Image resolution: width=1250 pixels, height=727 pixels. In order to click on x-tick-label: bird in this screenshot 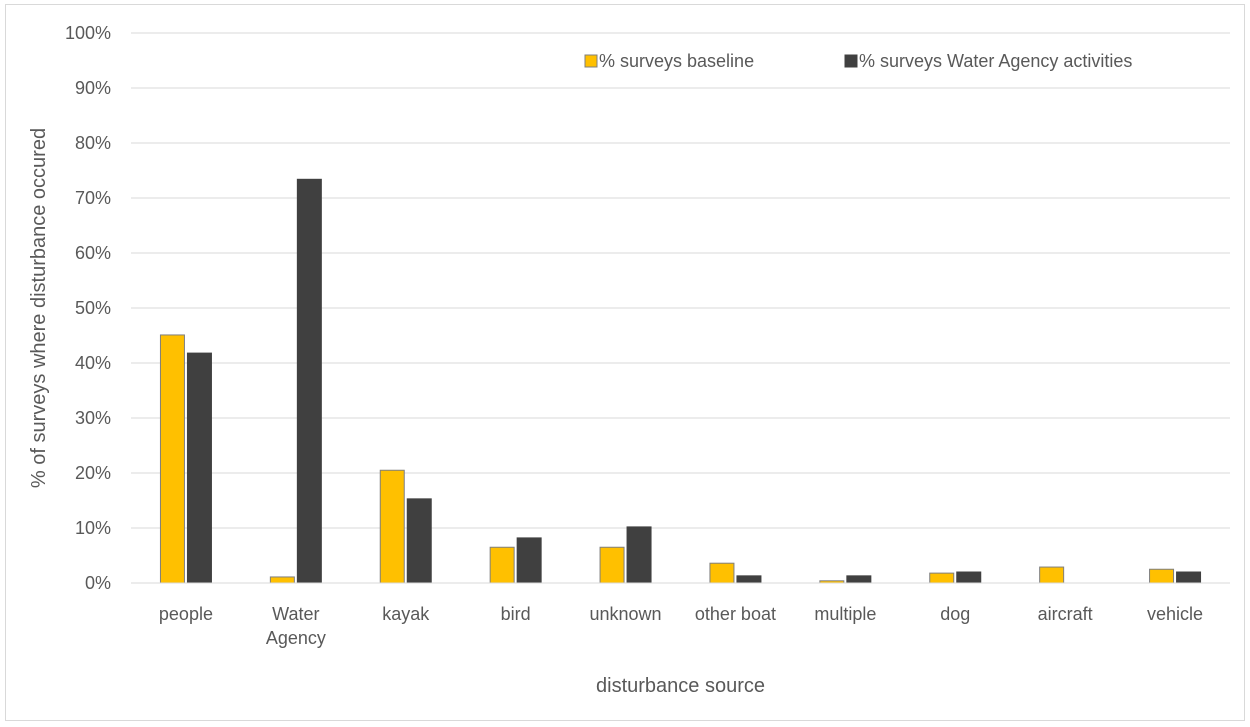, I will do `click(516, 614)`.